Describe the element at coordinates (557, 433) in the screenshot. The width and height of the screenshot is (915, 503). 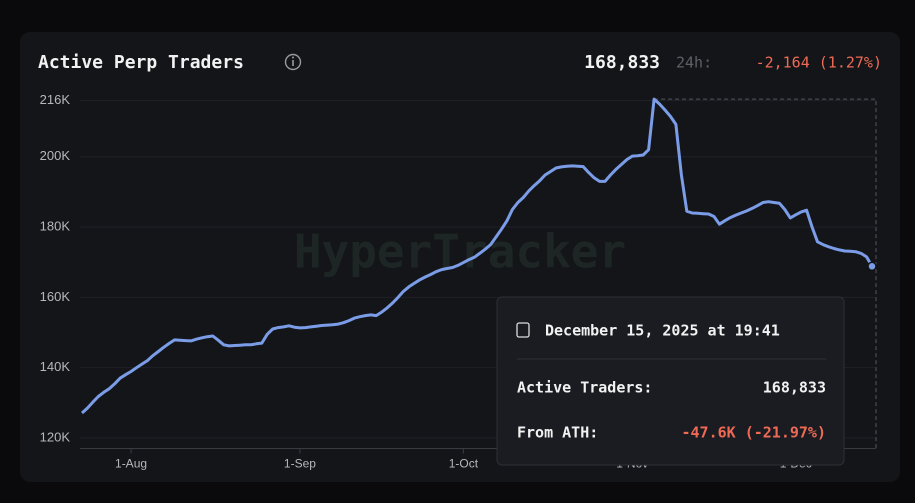
I see `tooltip-label: From ATH:` at that location.